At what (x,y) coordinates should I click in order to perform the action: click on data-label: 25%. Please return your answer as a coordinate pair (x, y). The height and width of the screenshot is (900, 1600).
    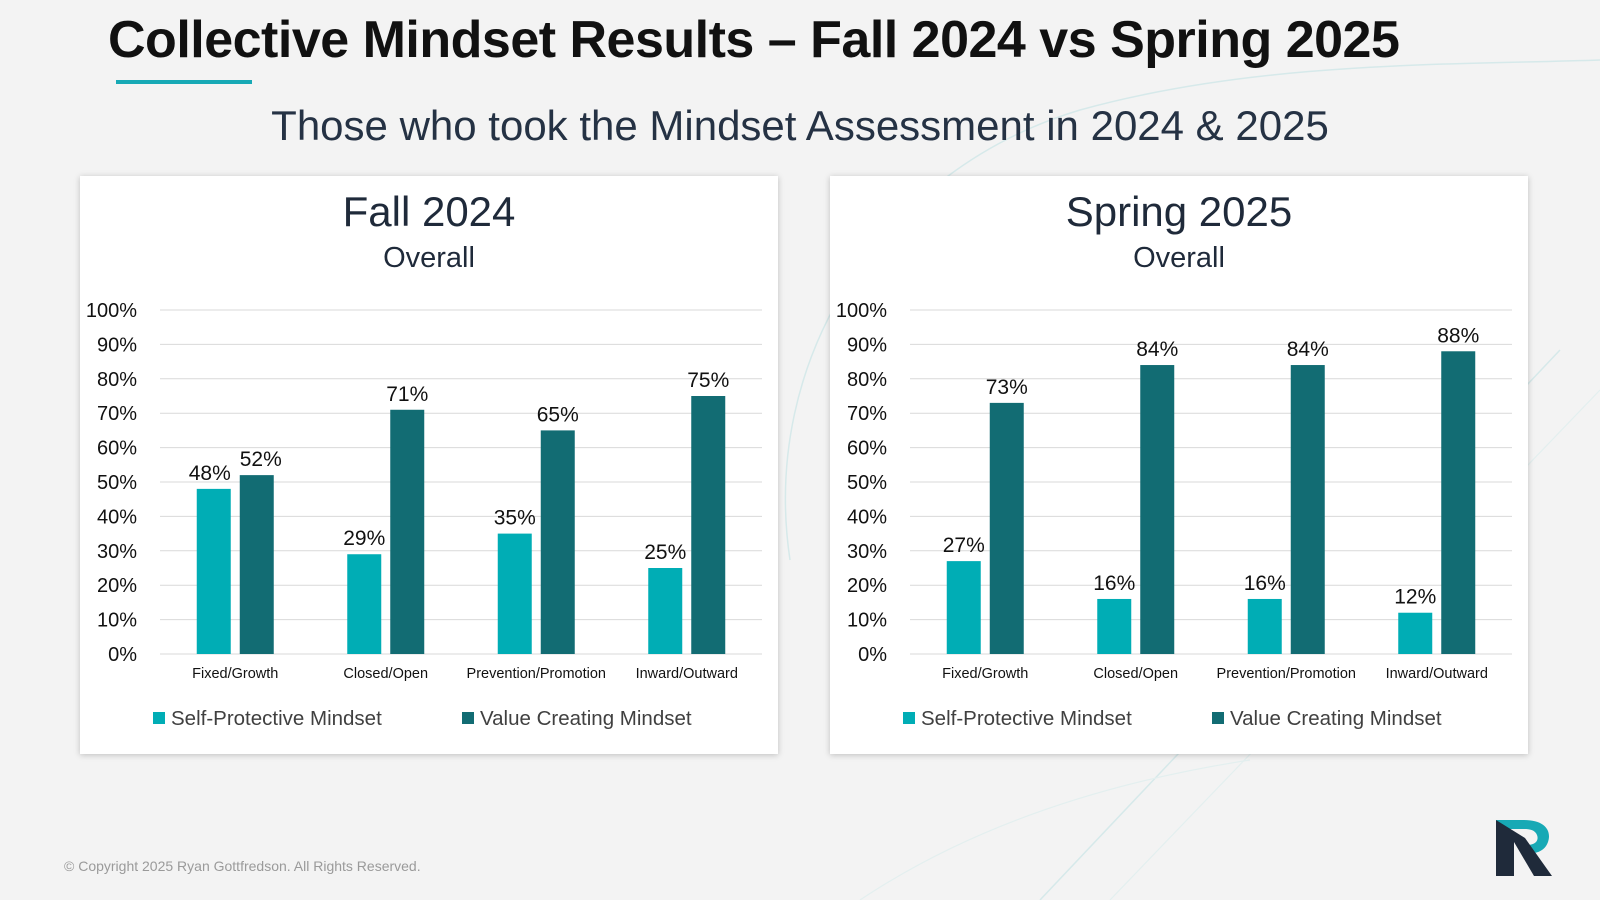
    Looking at the image, I should click on (665, 552).